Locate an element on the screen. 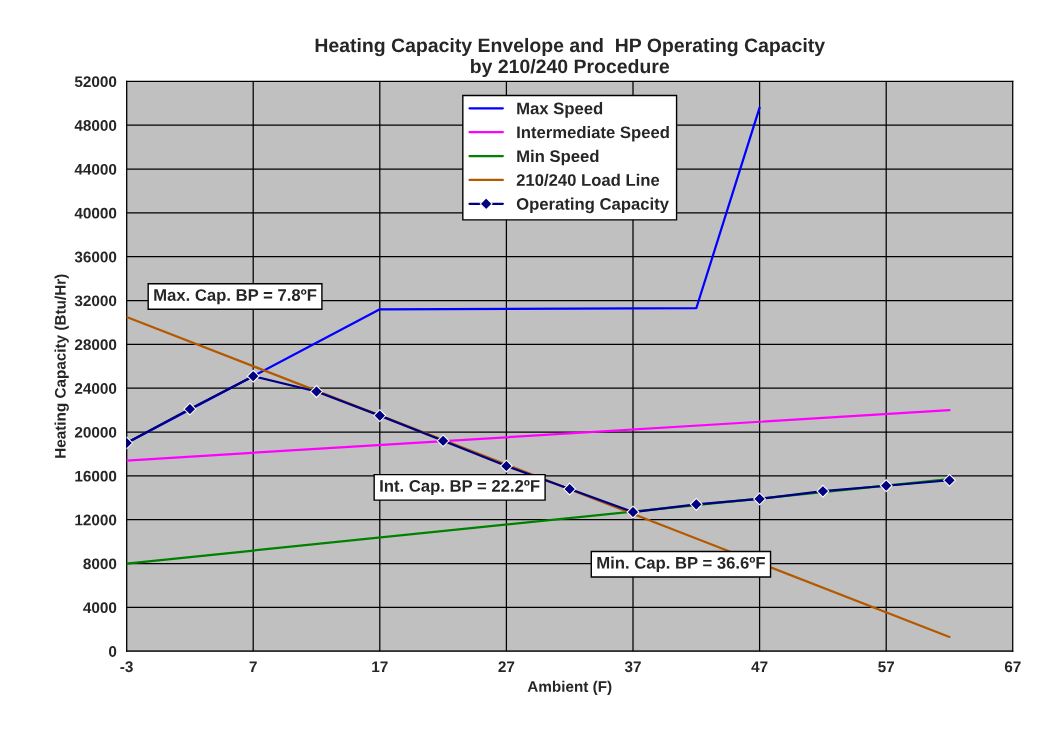 This screenshot has width=1055, height=740. annotation: Max. Cap. BP = 7.8ºF is located at coordinates (235, 297).